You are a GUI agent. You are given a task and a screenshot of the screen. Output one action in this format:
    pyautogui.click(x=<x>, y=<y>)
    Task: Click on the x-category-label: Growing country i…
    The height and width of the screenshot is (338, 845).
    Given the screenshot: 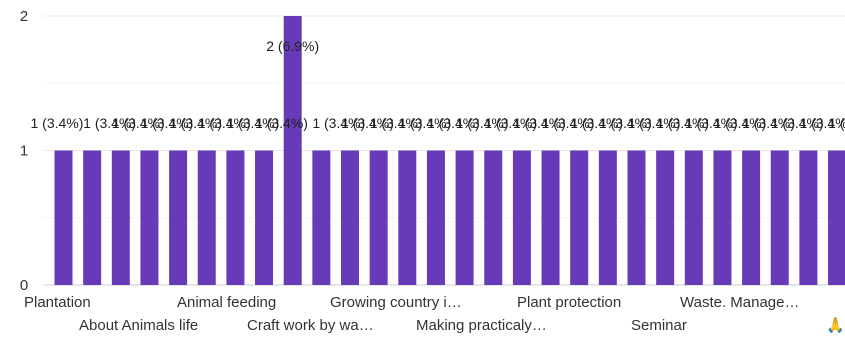 What is the action you would take?
    pyautogui.click(x=396, y=302)
    